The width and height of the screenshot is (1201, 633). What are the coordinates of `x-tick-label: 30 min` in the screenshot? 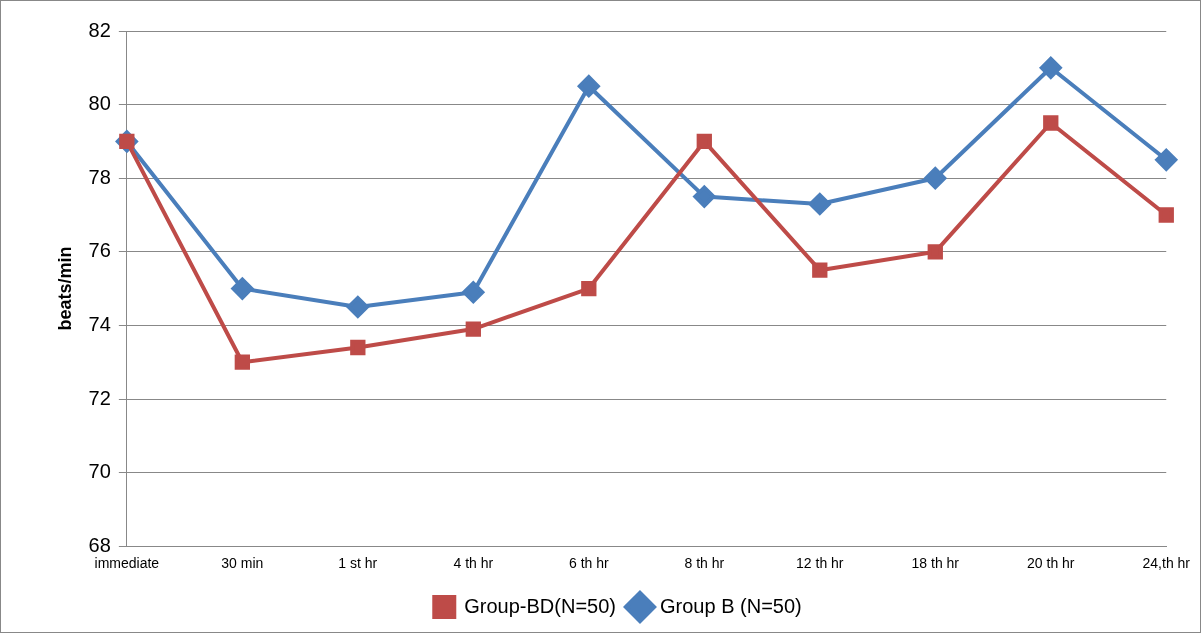 It's located at (242, 563).